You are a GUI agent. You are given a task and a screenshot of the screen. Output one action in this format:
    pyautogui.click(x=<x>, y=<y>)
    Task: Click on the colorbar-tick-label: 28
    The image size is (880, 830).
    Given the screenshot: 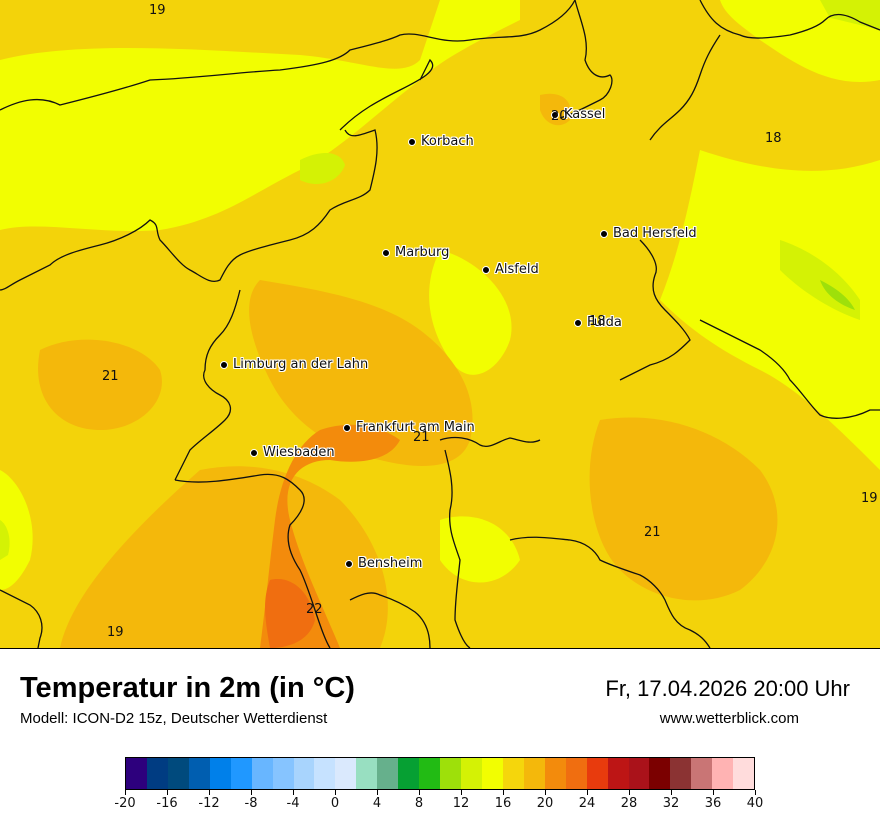 What is the action you would take?
    pyautogui.click(x=629, y=803)
    